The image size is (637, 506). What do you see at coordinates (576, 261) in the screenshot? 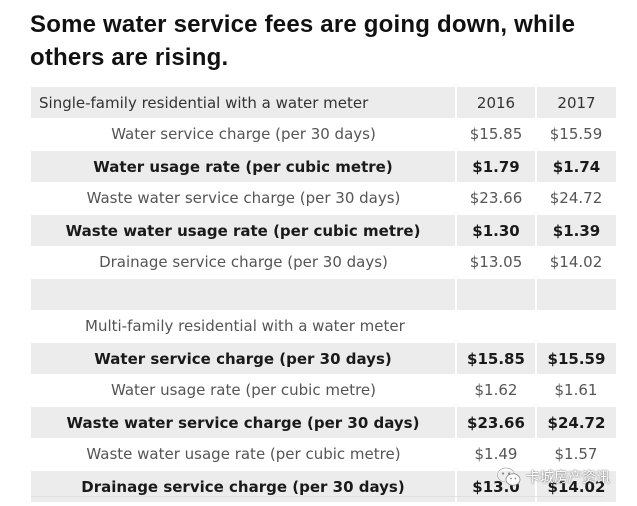
I see `value-2017: $14.02` at bounding box center [576, 261].